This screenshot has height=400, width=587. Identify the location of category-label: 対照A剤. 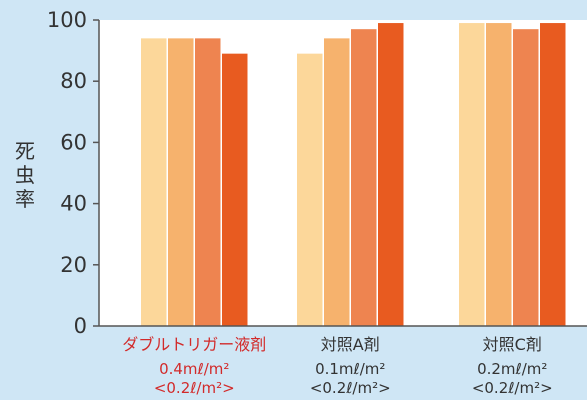
(350, 344).